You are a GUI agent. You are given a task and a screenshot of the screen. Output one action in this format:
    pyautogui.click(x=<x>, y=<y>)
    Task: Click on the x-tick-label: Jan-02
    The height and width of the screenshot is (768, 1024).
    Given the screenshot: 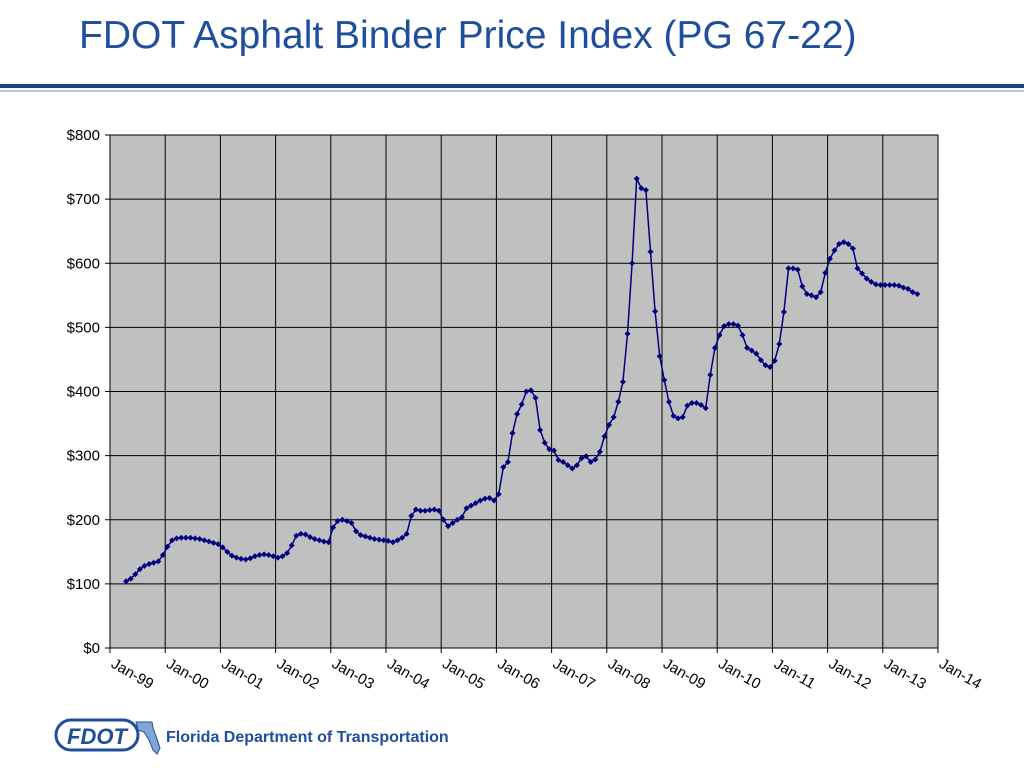 What is the action you would take?
    pyautogui.click(x=298, y=674)
    